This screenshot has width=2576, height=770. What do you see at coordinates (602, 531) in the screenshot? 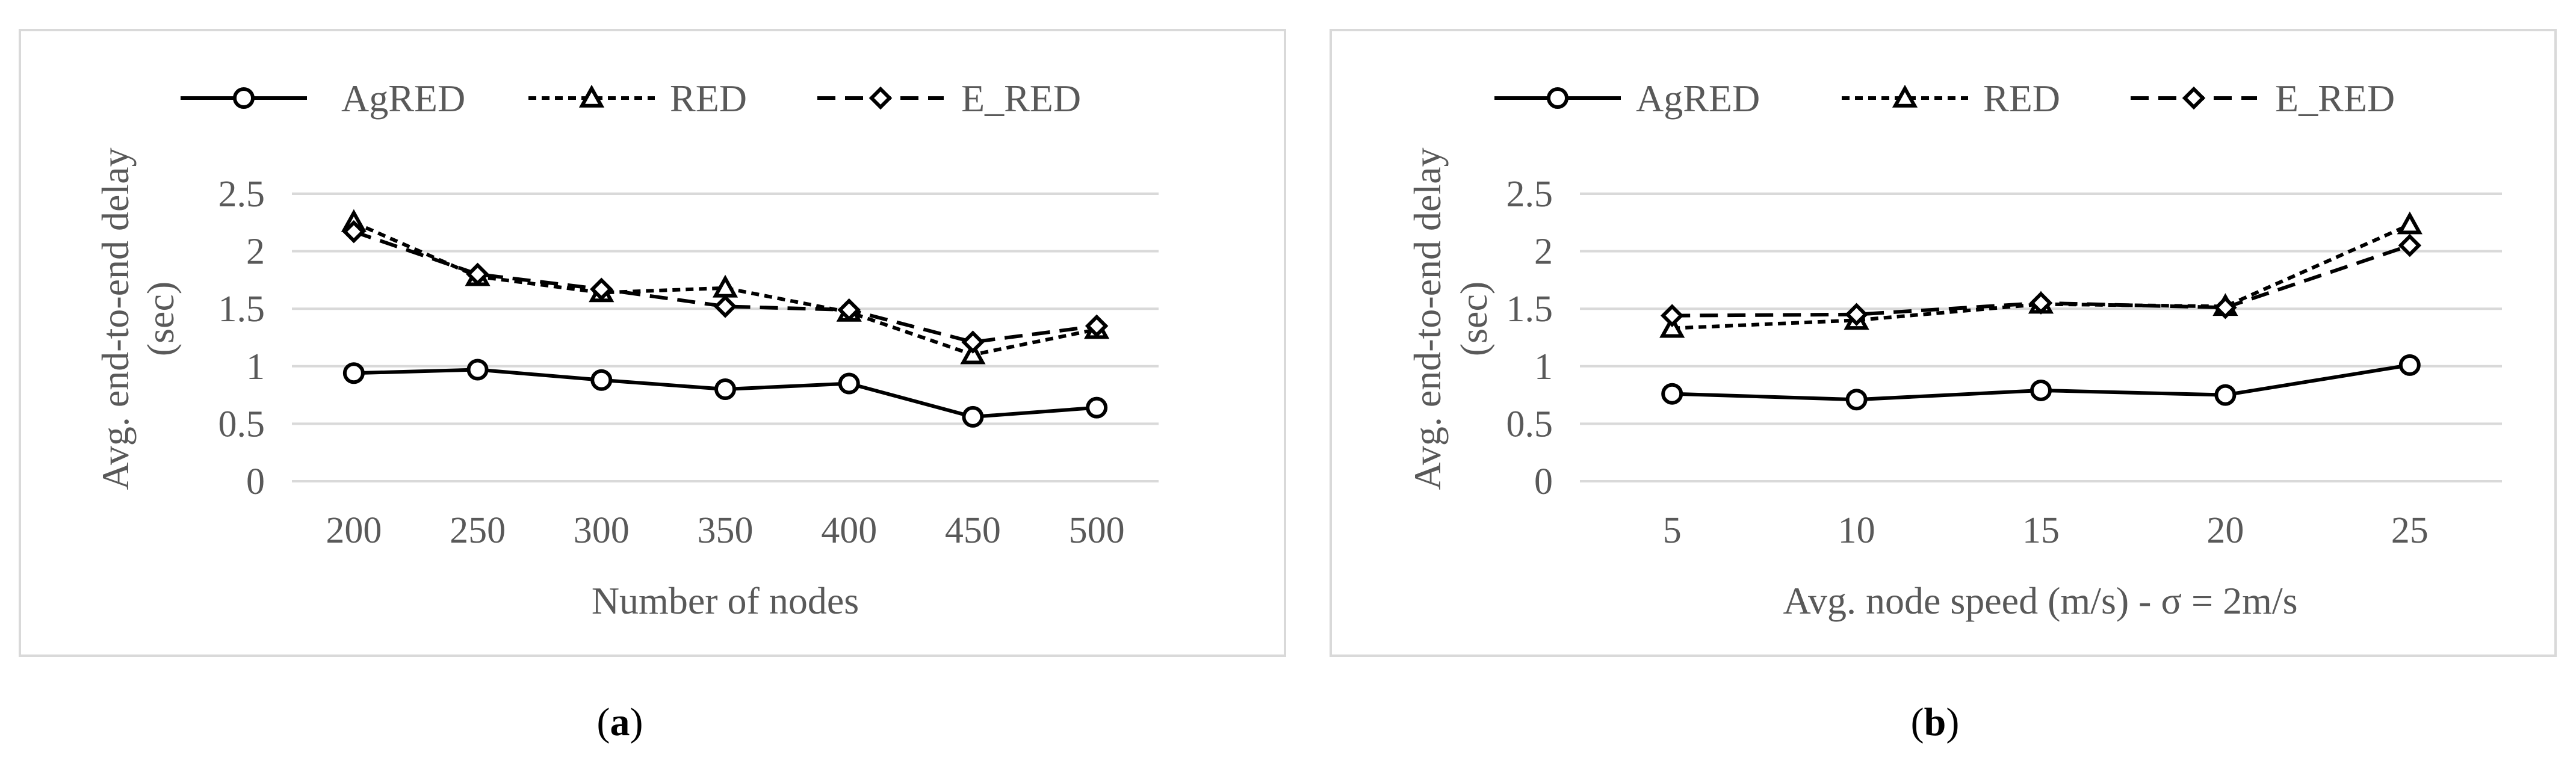
I see `x-tick-label: 300` at bounding box center [602, 531].